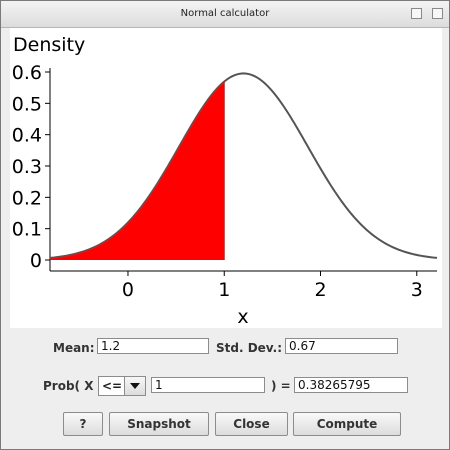 This screenshot has width=450, height=450. I want to click on x-axis-label: x, so click(242, 317).